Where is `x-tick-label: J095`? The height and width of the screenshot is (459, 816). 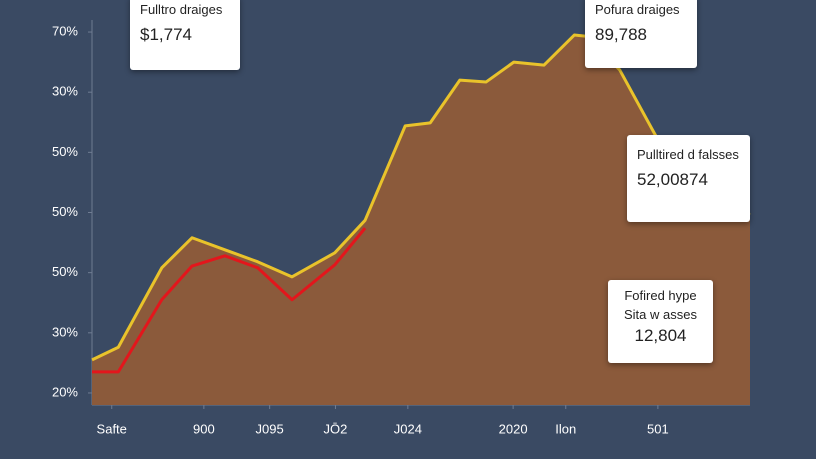 x-tick-label: J095 is located at coordinates (270, 428).